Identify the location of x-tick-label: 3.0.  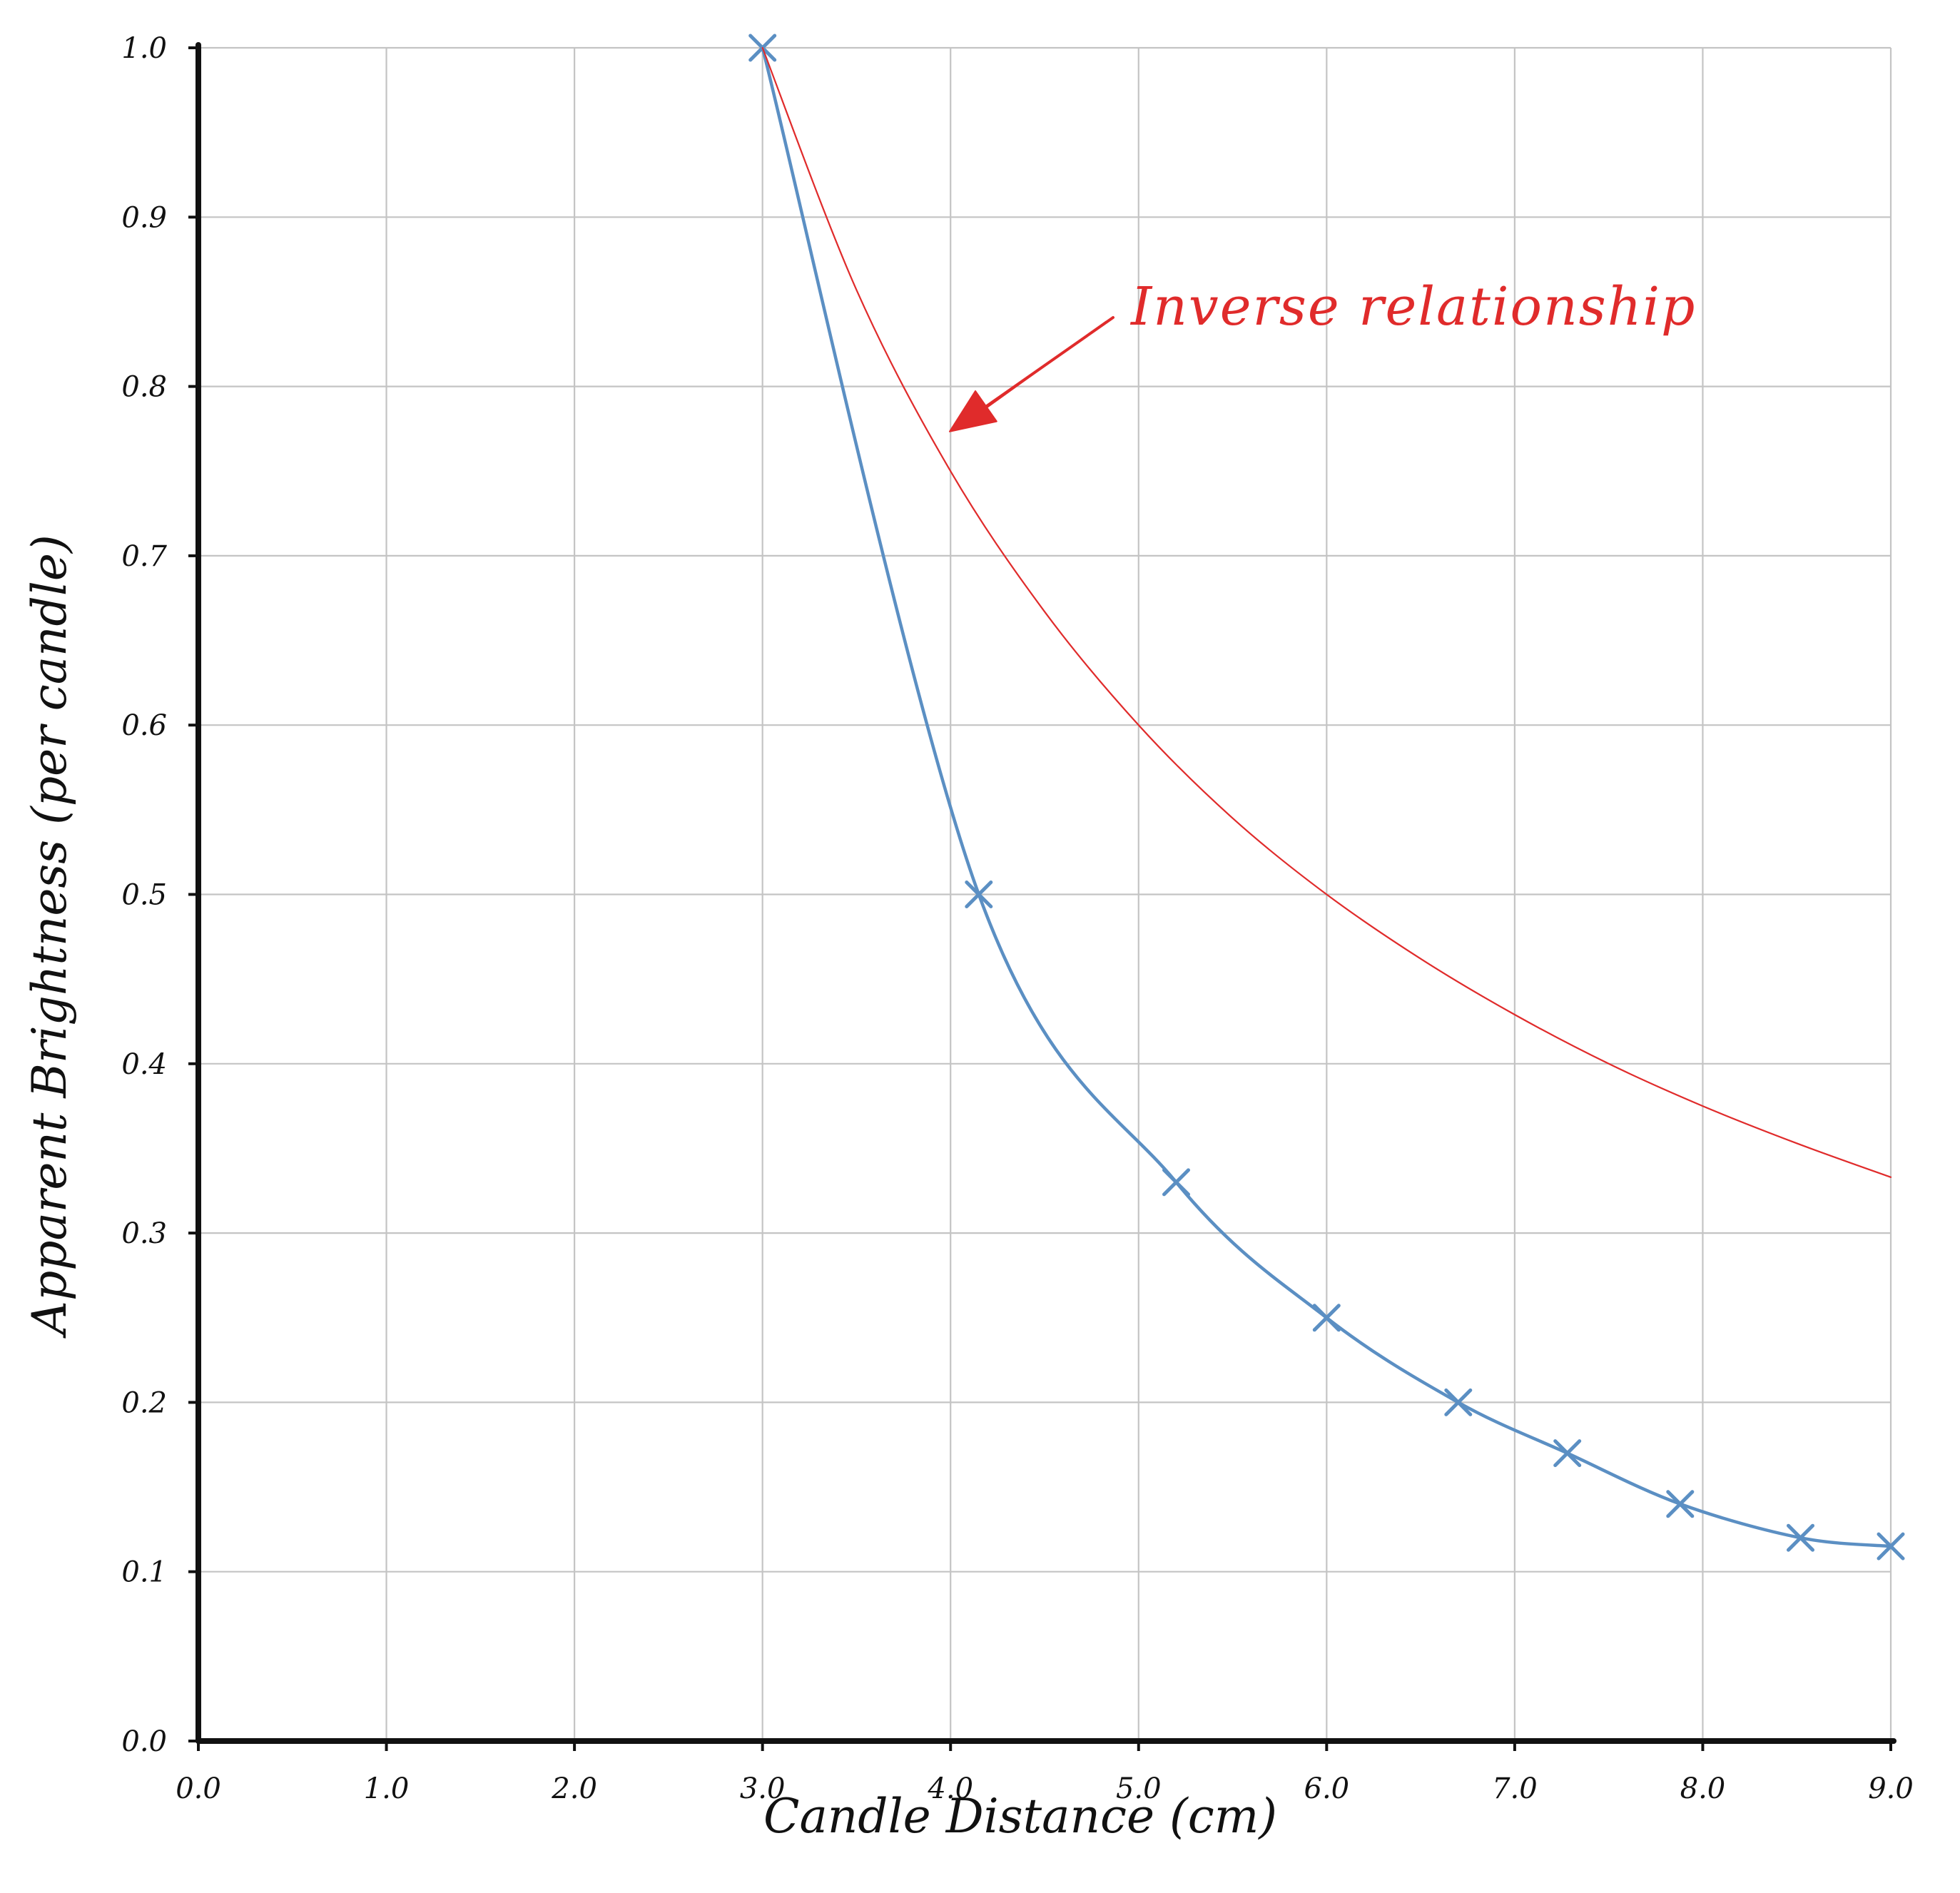
(763, 1789).